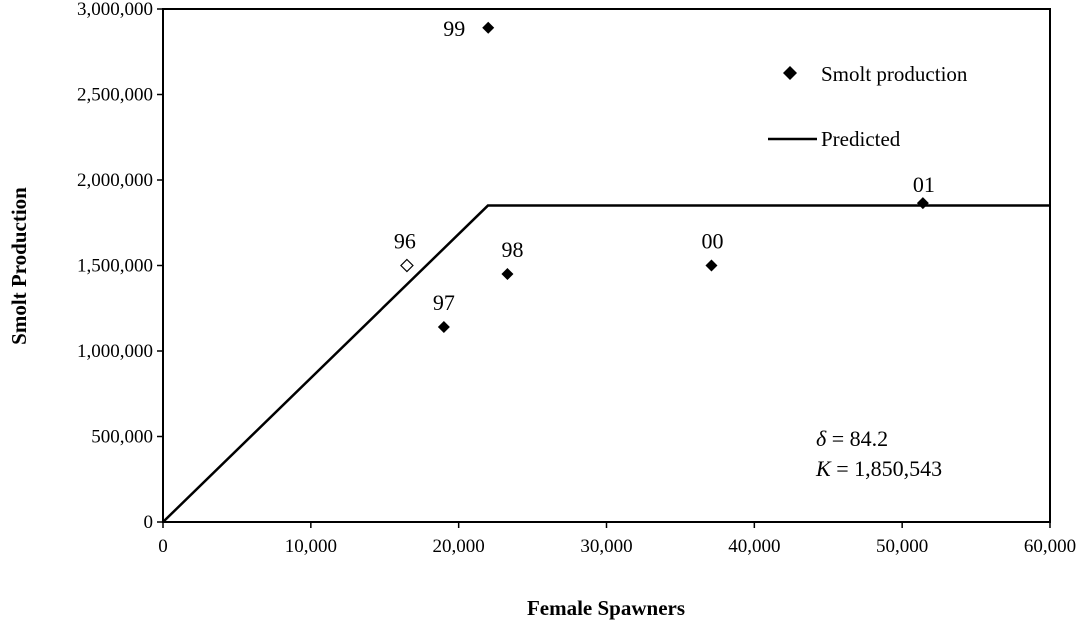 The width and height of the screenshot is (1091, 627). What do you see at coordinates (459, 546) in the screenshot?
I see `x-tick-label: 20,000` at bounding box center [459, 546].